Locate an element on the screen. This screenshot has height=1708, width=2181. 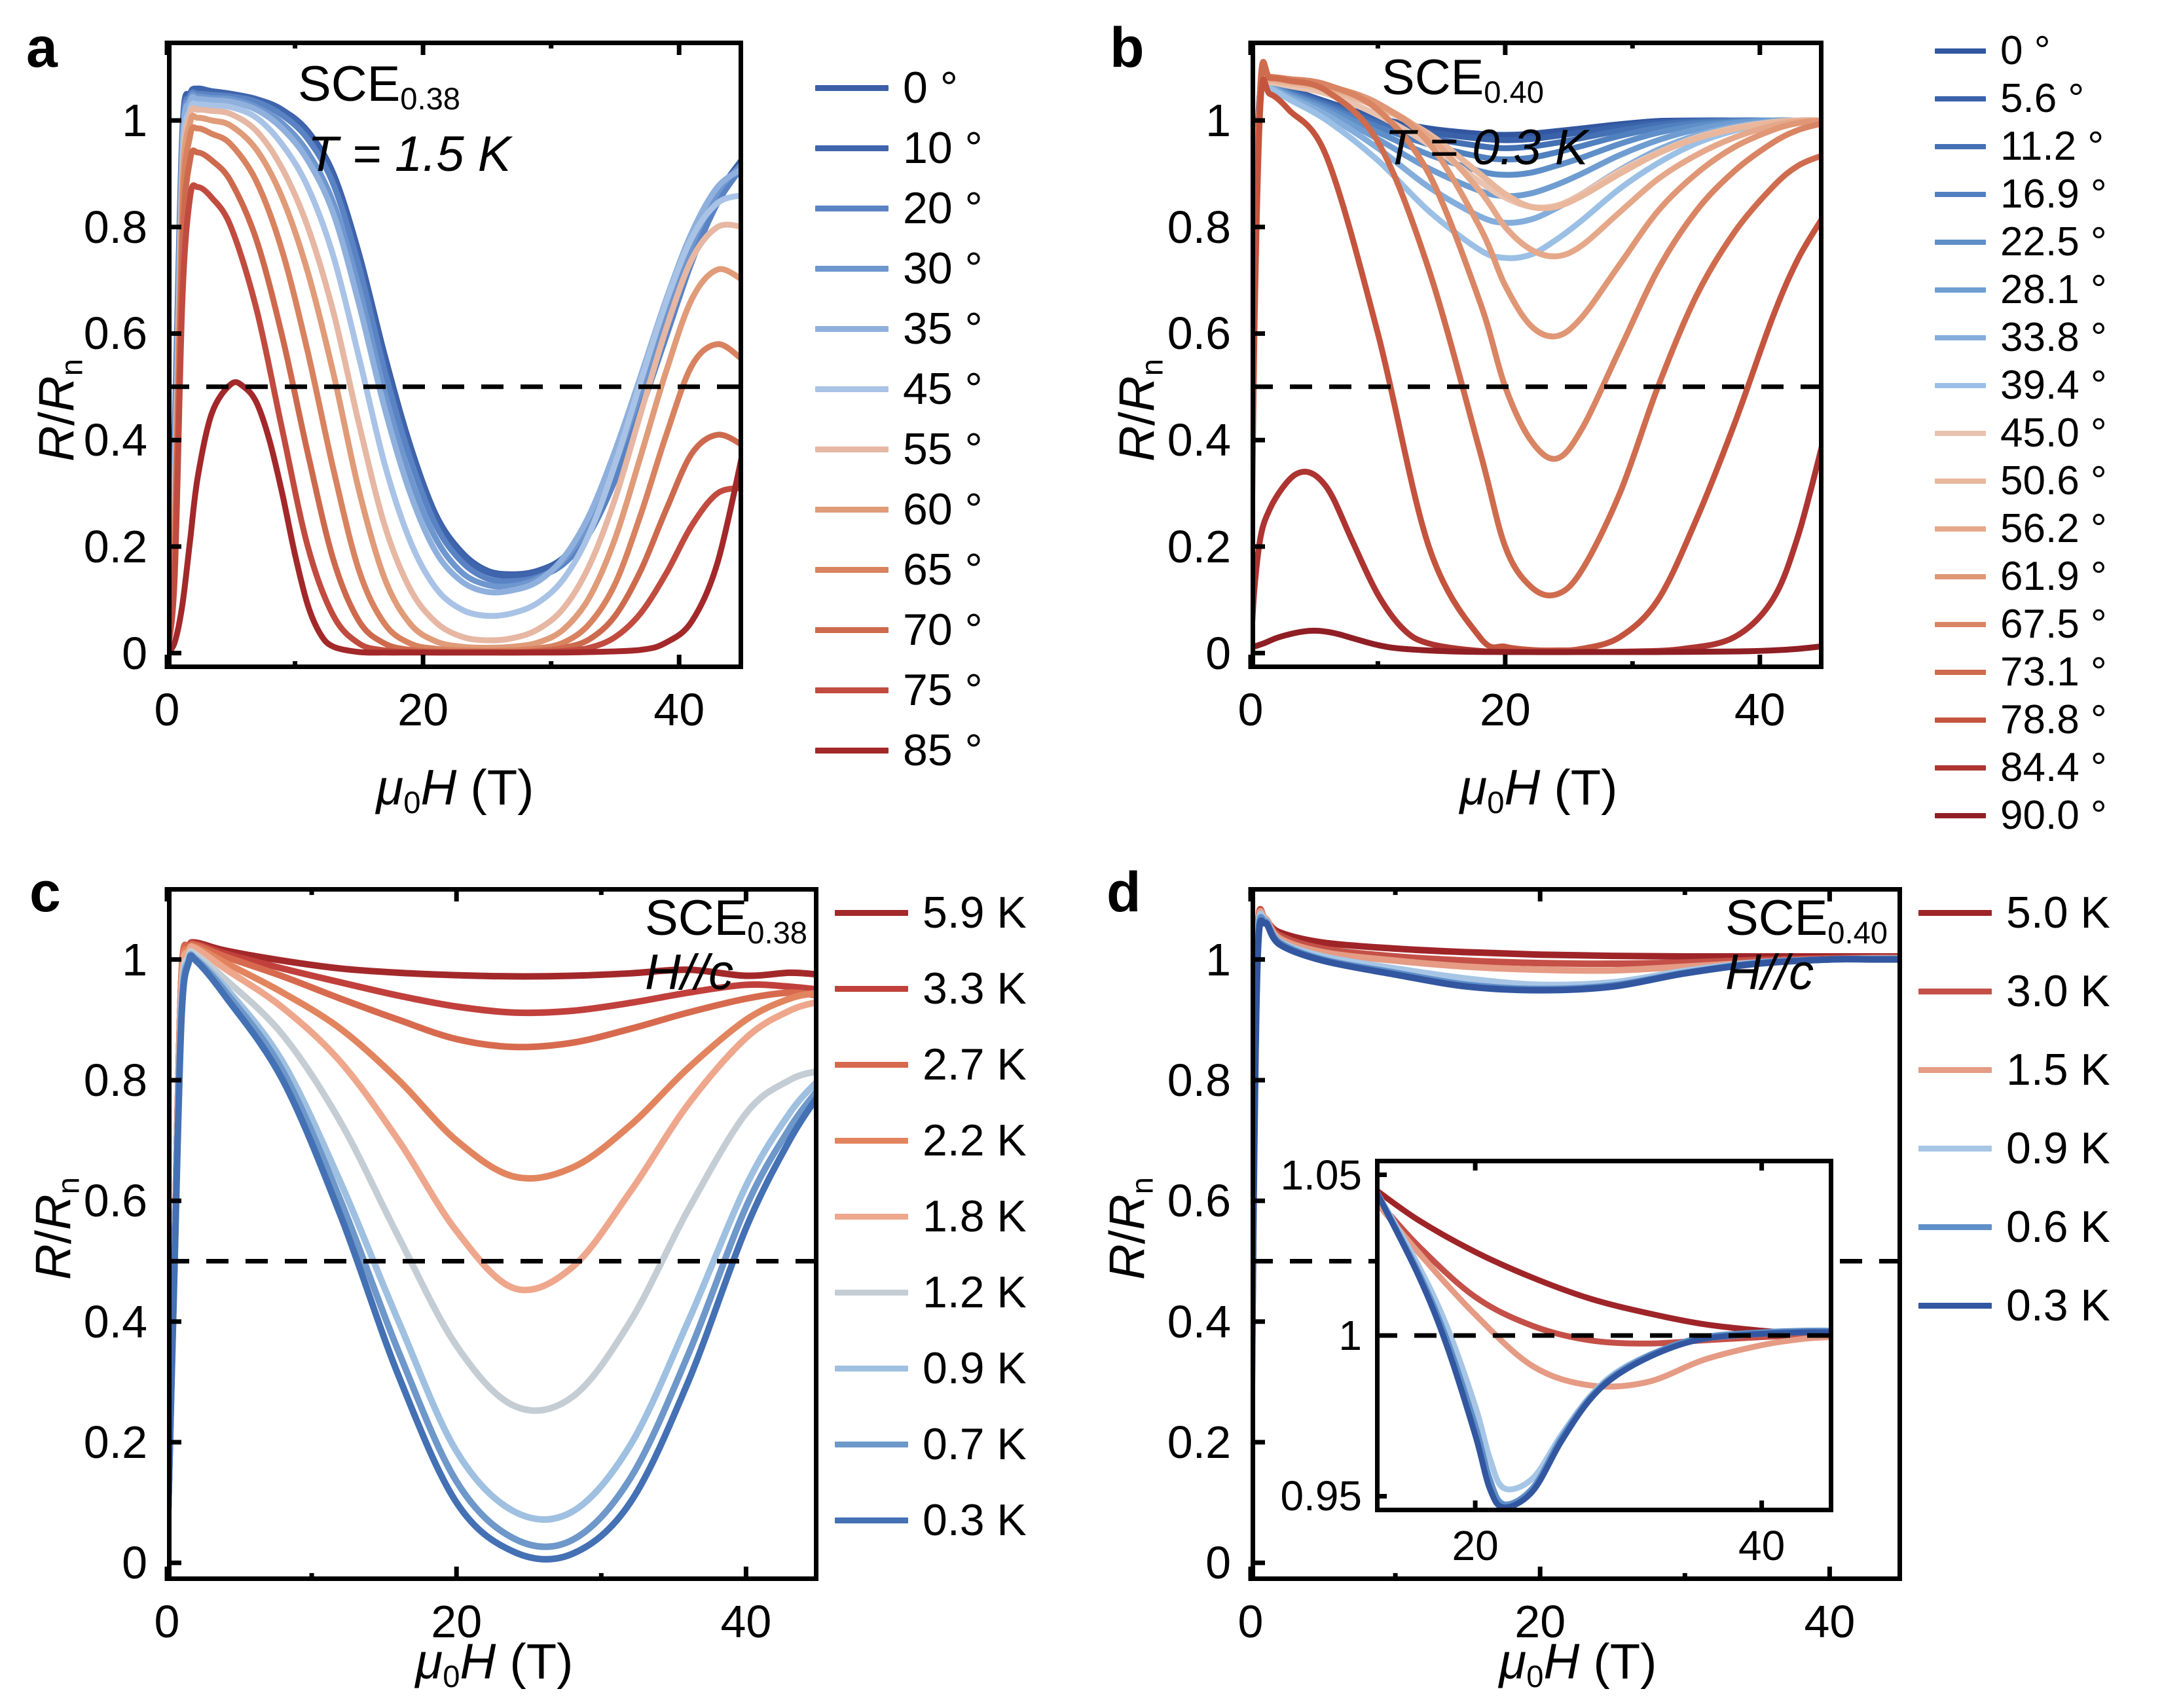
legend-item: 70 ° is located at coordinates (899, 629).